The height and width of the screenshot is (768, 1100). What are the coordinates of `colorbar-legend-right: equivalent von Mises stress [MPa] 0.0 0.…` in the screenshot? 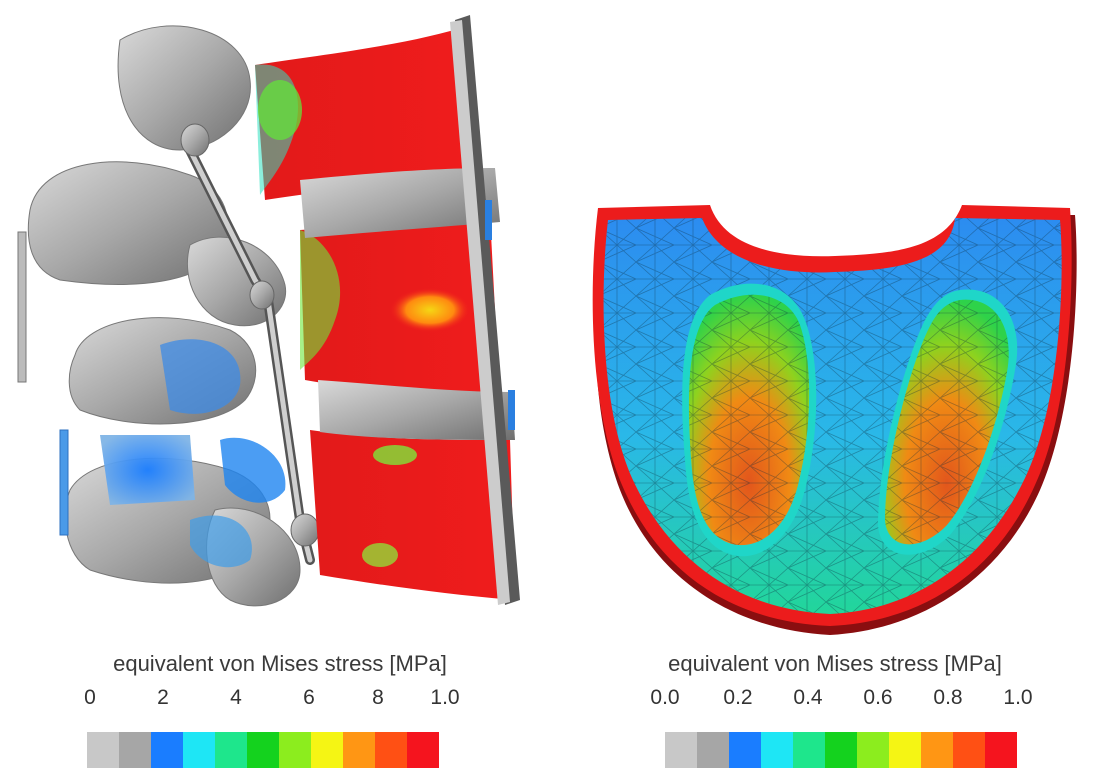 It's located at (835, 709).